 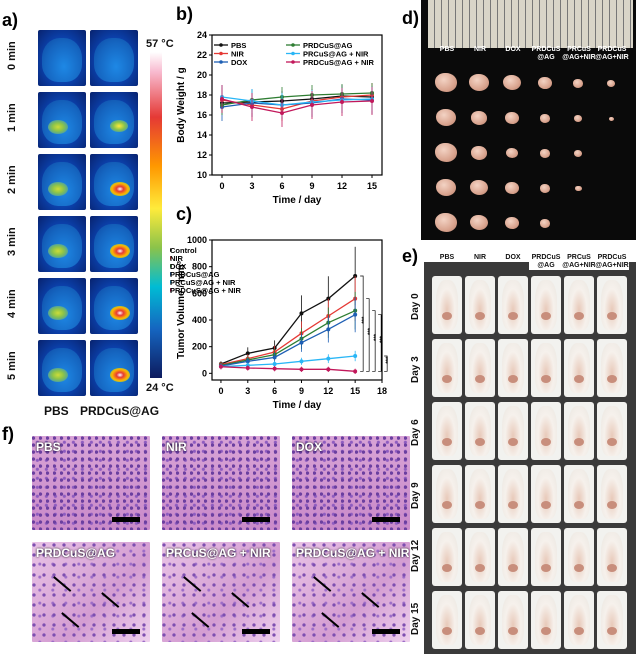 What do you see at coordinates (328, 45) in the screenshot?
I see `legend-label: PRDCuS@AG` at bounding box center [328, 45].